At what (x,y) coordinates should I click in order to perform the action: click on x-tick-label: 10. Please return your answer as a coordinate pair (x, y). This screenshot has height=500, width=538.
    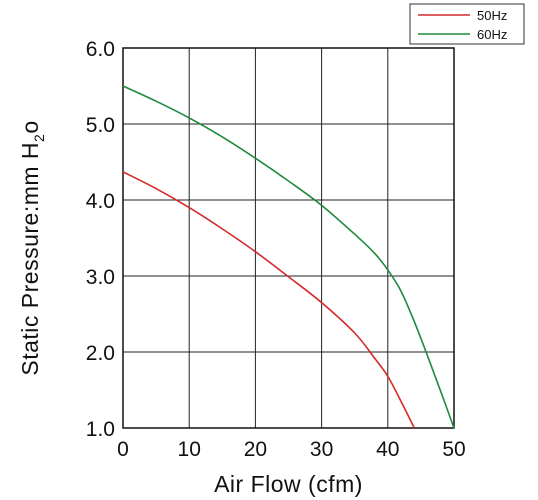
    Looking at the image, I should click on (189, 449).